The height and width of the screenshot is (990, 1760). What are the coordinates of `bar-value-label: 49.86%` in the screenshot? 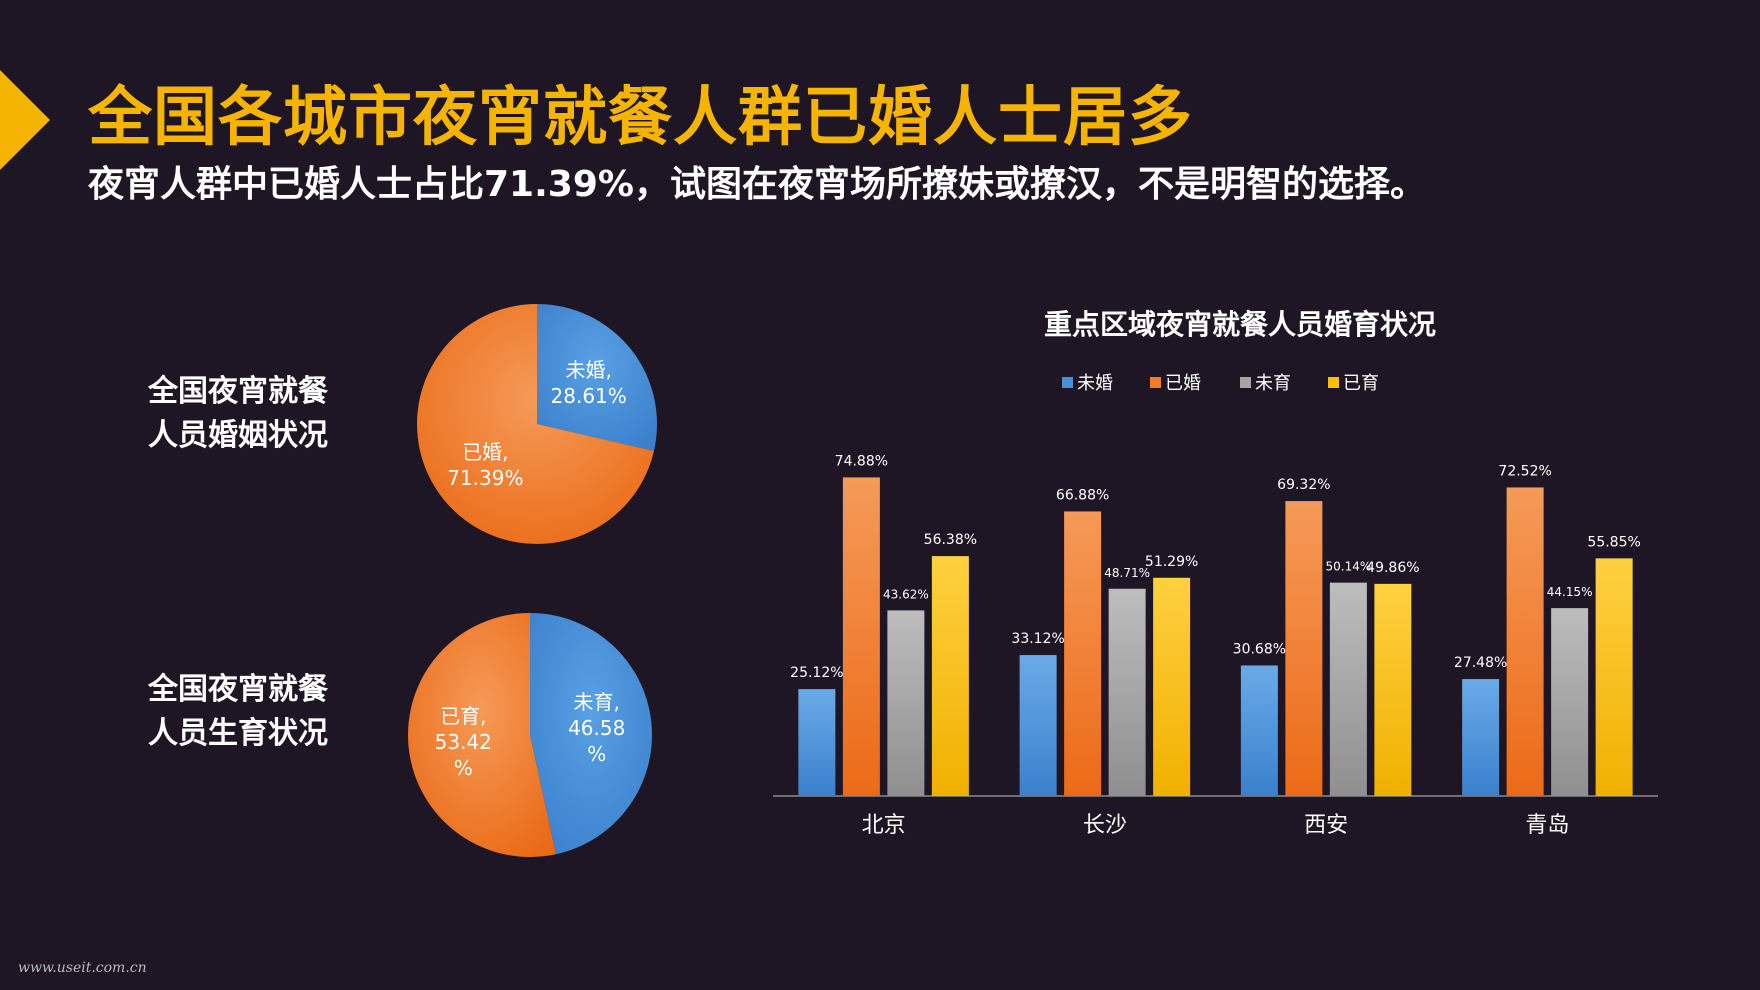 It's located at (1392, 568).